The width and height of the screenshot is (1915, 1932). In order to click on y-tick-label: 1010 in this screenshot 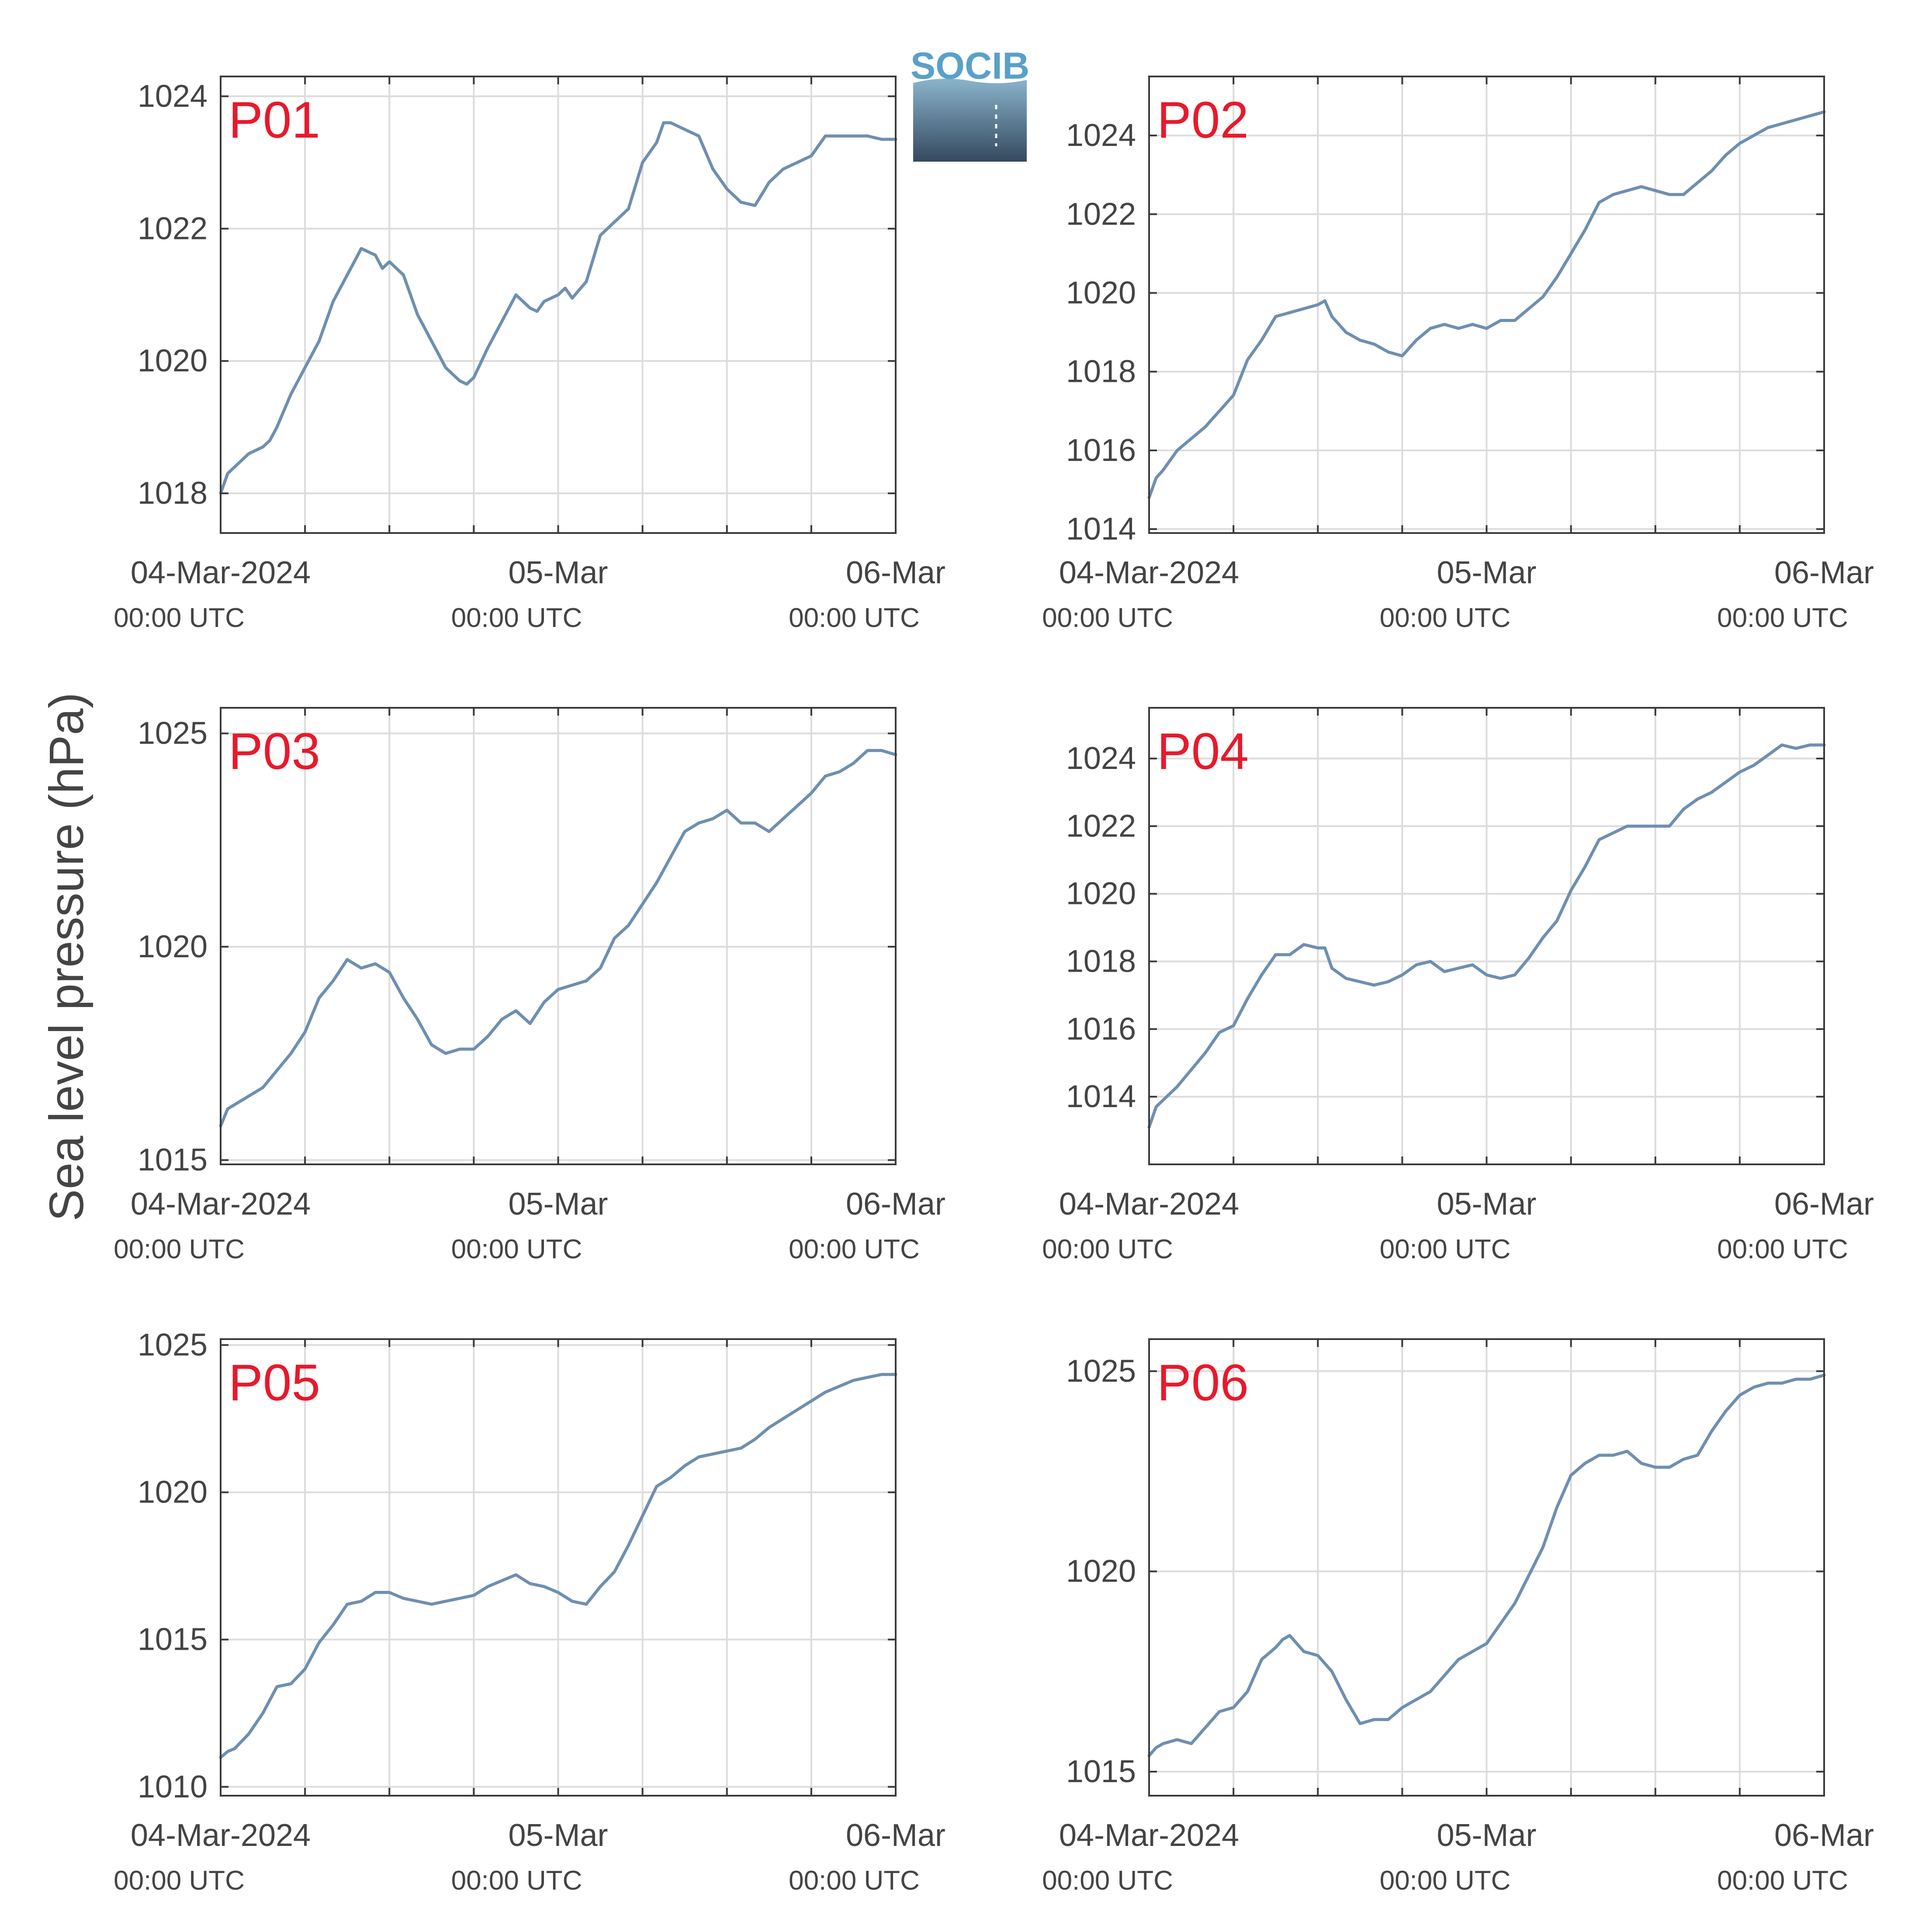, I will do `click(173, 1786)`.